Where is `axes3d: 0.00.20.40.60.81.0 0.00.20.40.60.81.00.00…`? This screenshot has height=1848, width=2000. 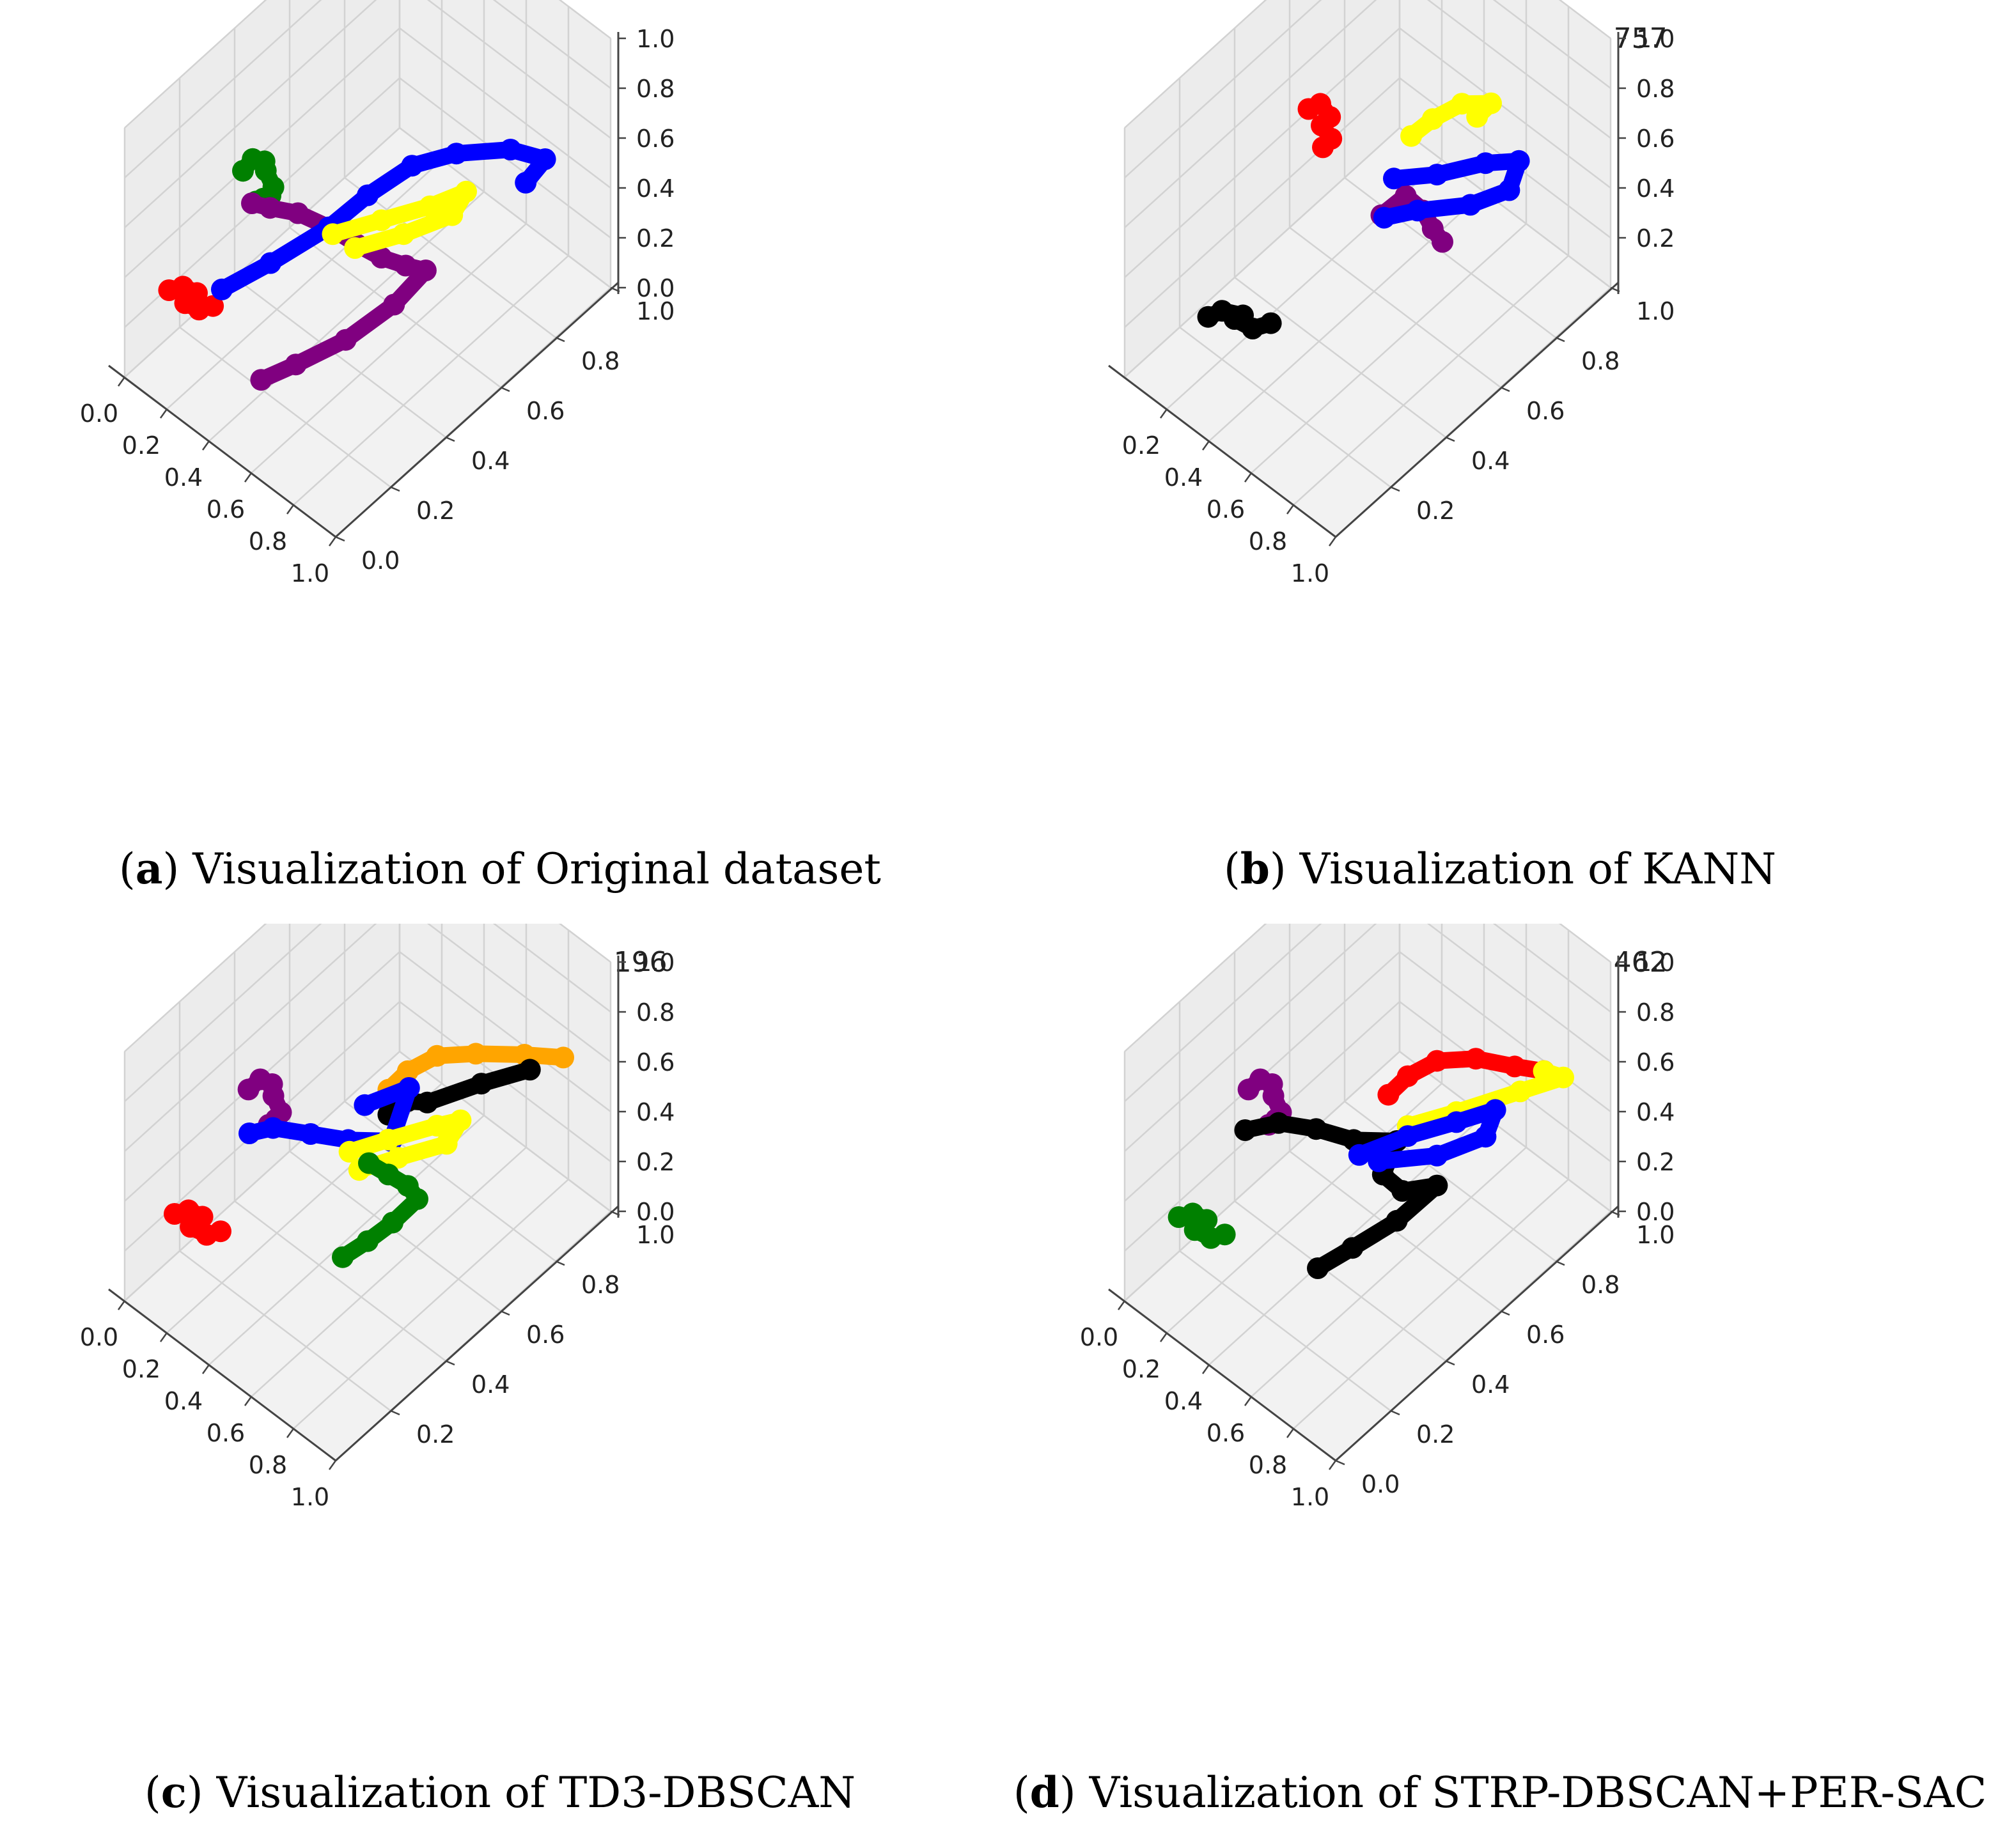 axes3d: 0.00.20.40.60.81.0 0.00.20.40.60.81.00.00… is located at coordinates (377, 293).